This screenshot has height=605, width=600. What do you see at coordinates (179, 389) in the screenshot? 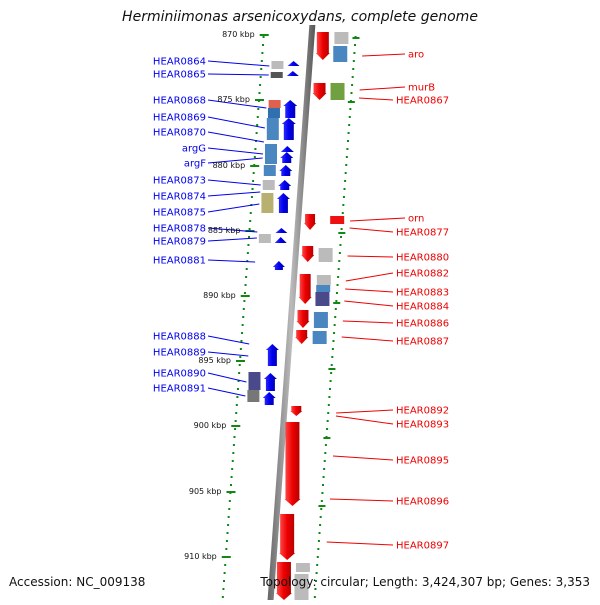
I see `forward-gene-label: HEAR0891` at bounding box center [179, 389].